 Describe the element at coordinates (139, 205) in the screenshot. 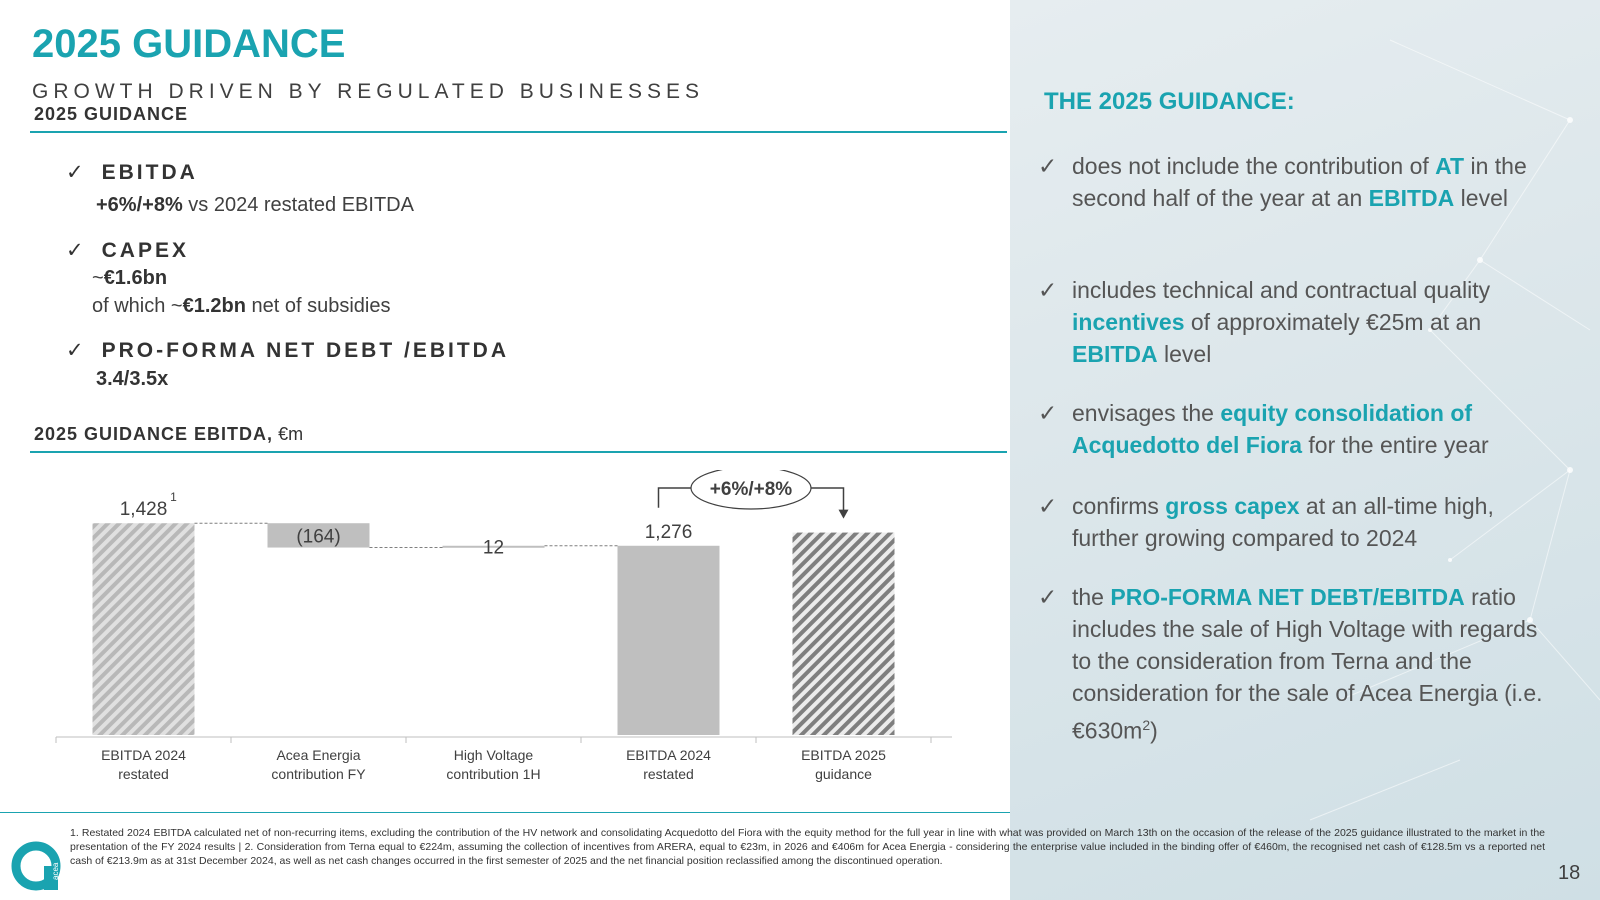

I see `kpi-ebitda-growth: +6%/+8%` at that location.